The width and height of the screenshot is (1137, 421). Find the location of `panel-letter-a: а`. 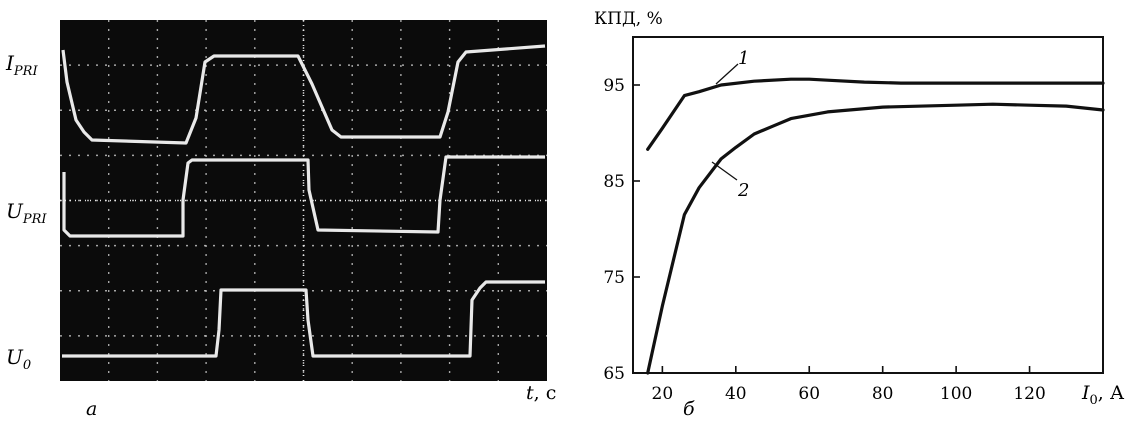

panel-letter-a: а is located at coordinates (91, 409).